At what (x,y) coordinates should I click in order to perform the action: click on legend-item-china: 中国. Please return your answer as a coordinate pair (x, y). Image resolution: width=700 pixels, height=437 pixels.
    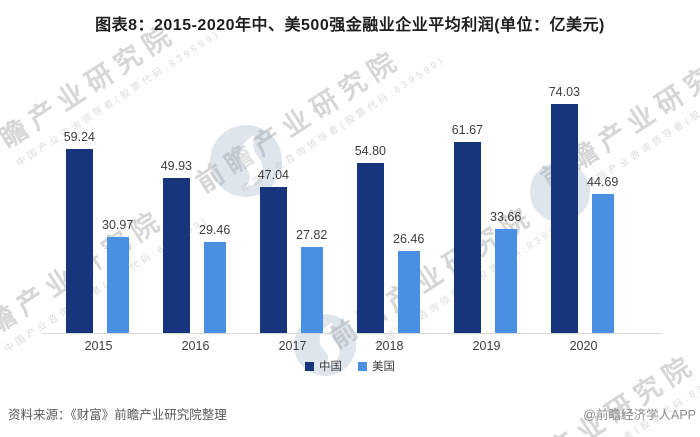
    Looking at the image, I should click on (323, 366).